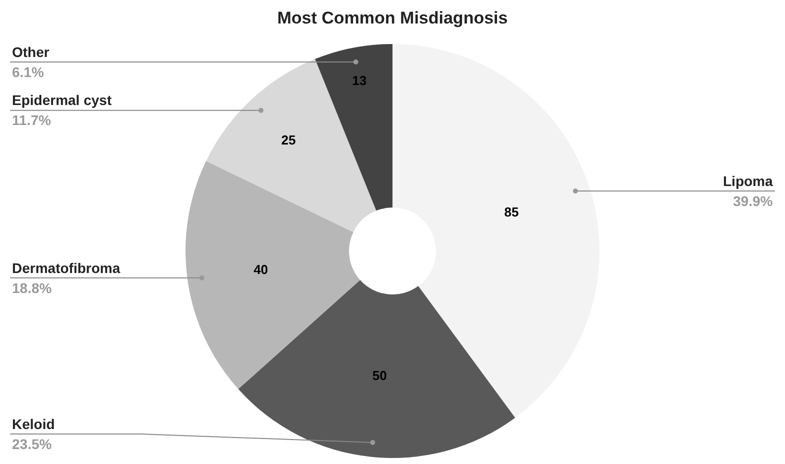  Describe the element at coordinates (511, 212) in the screenshot. I see `data-label: 85` at that location.